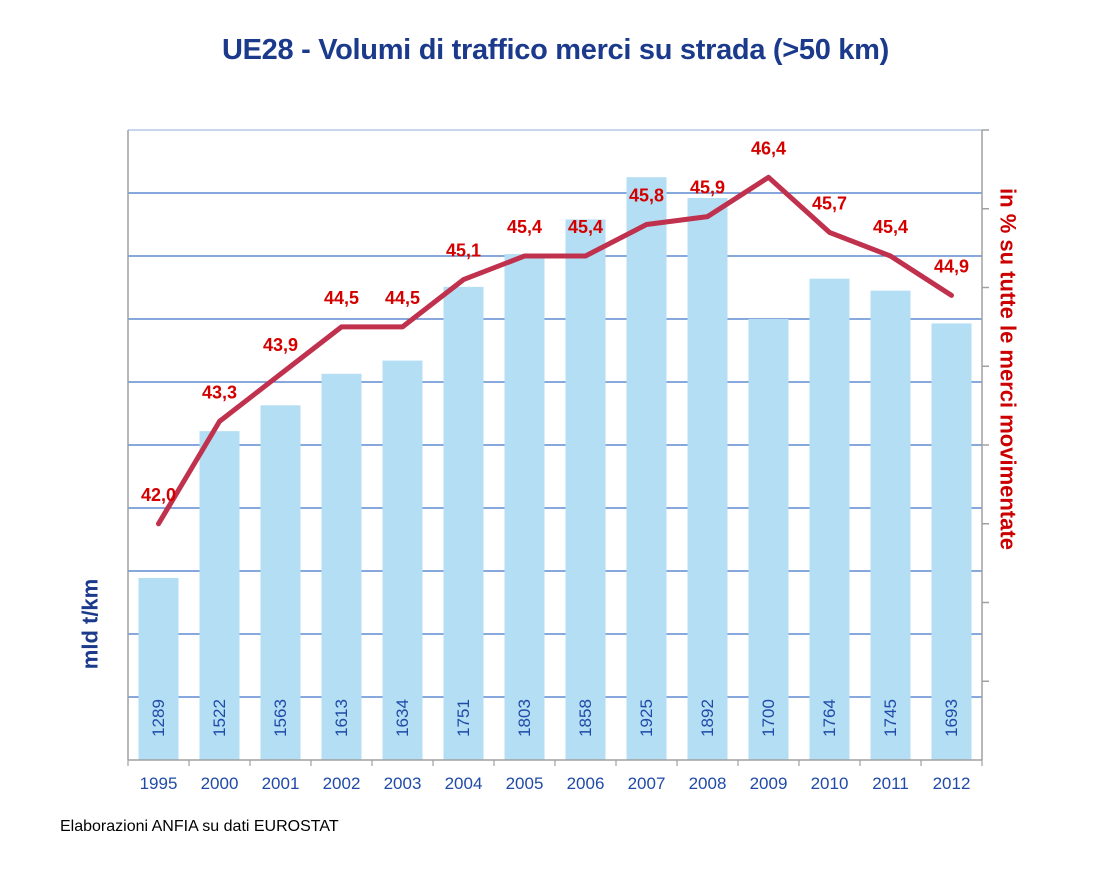 The image size is (1111, 871). I want to click on x-tick-label: 2012, so click(952, 783).